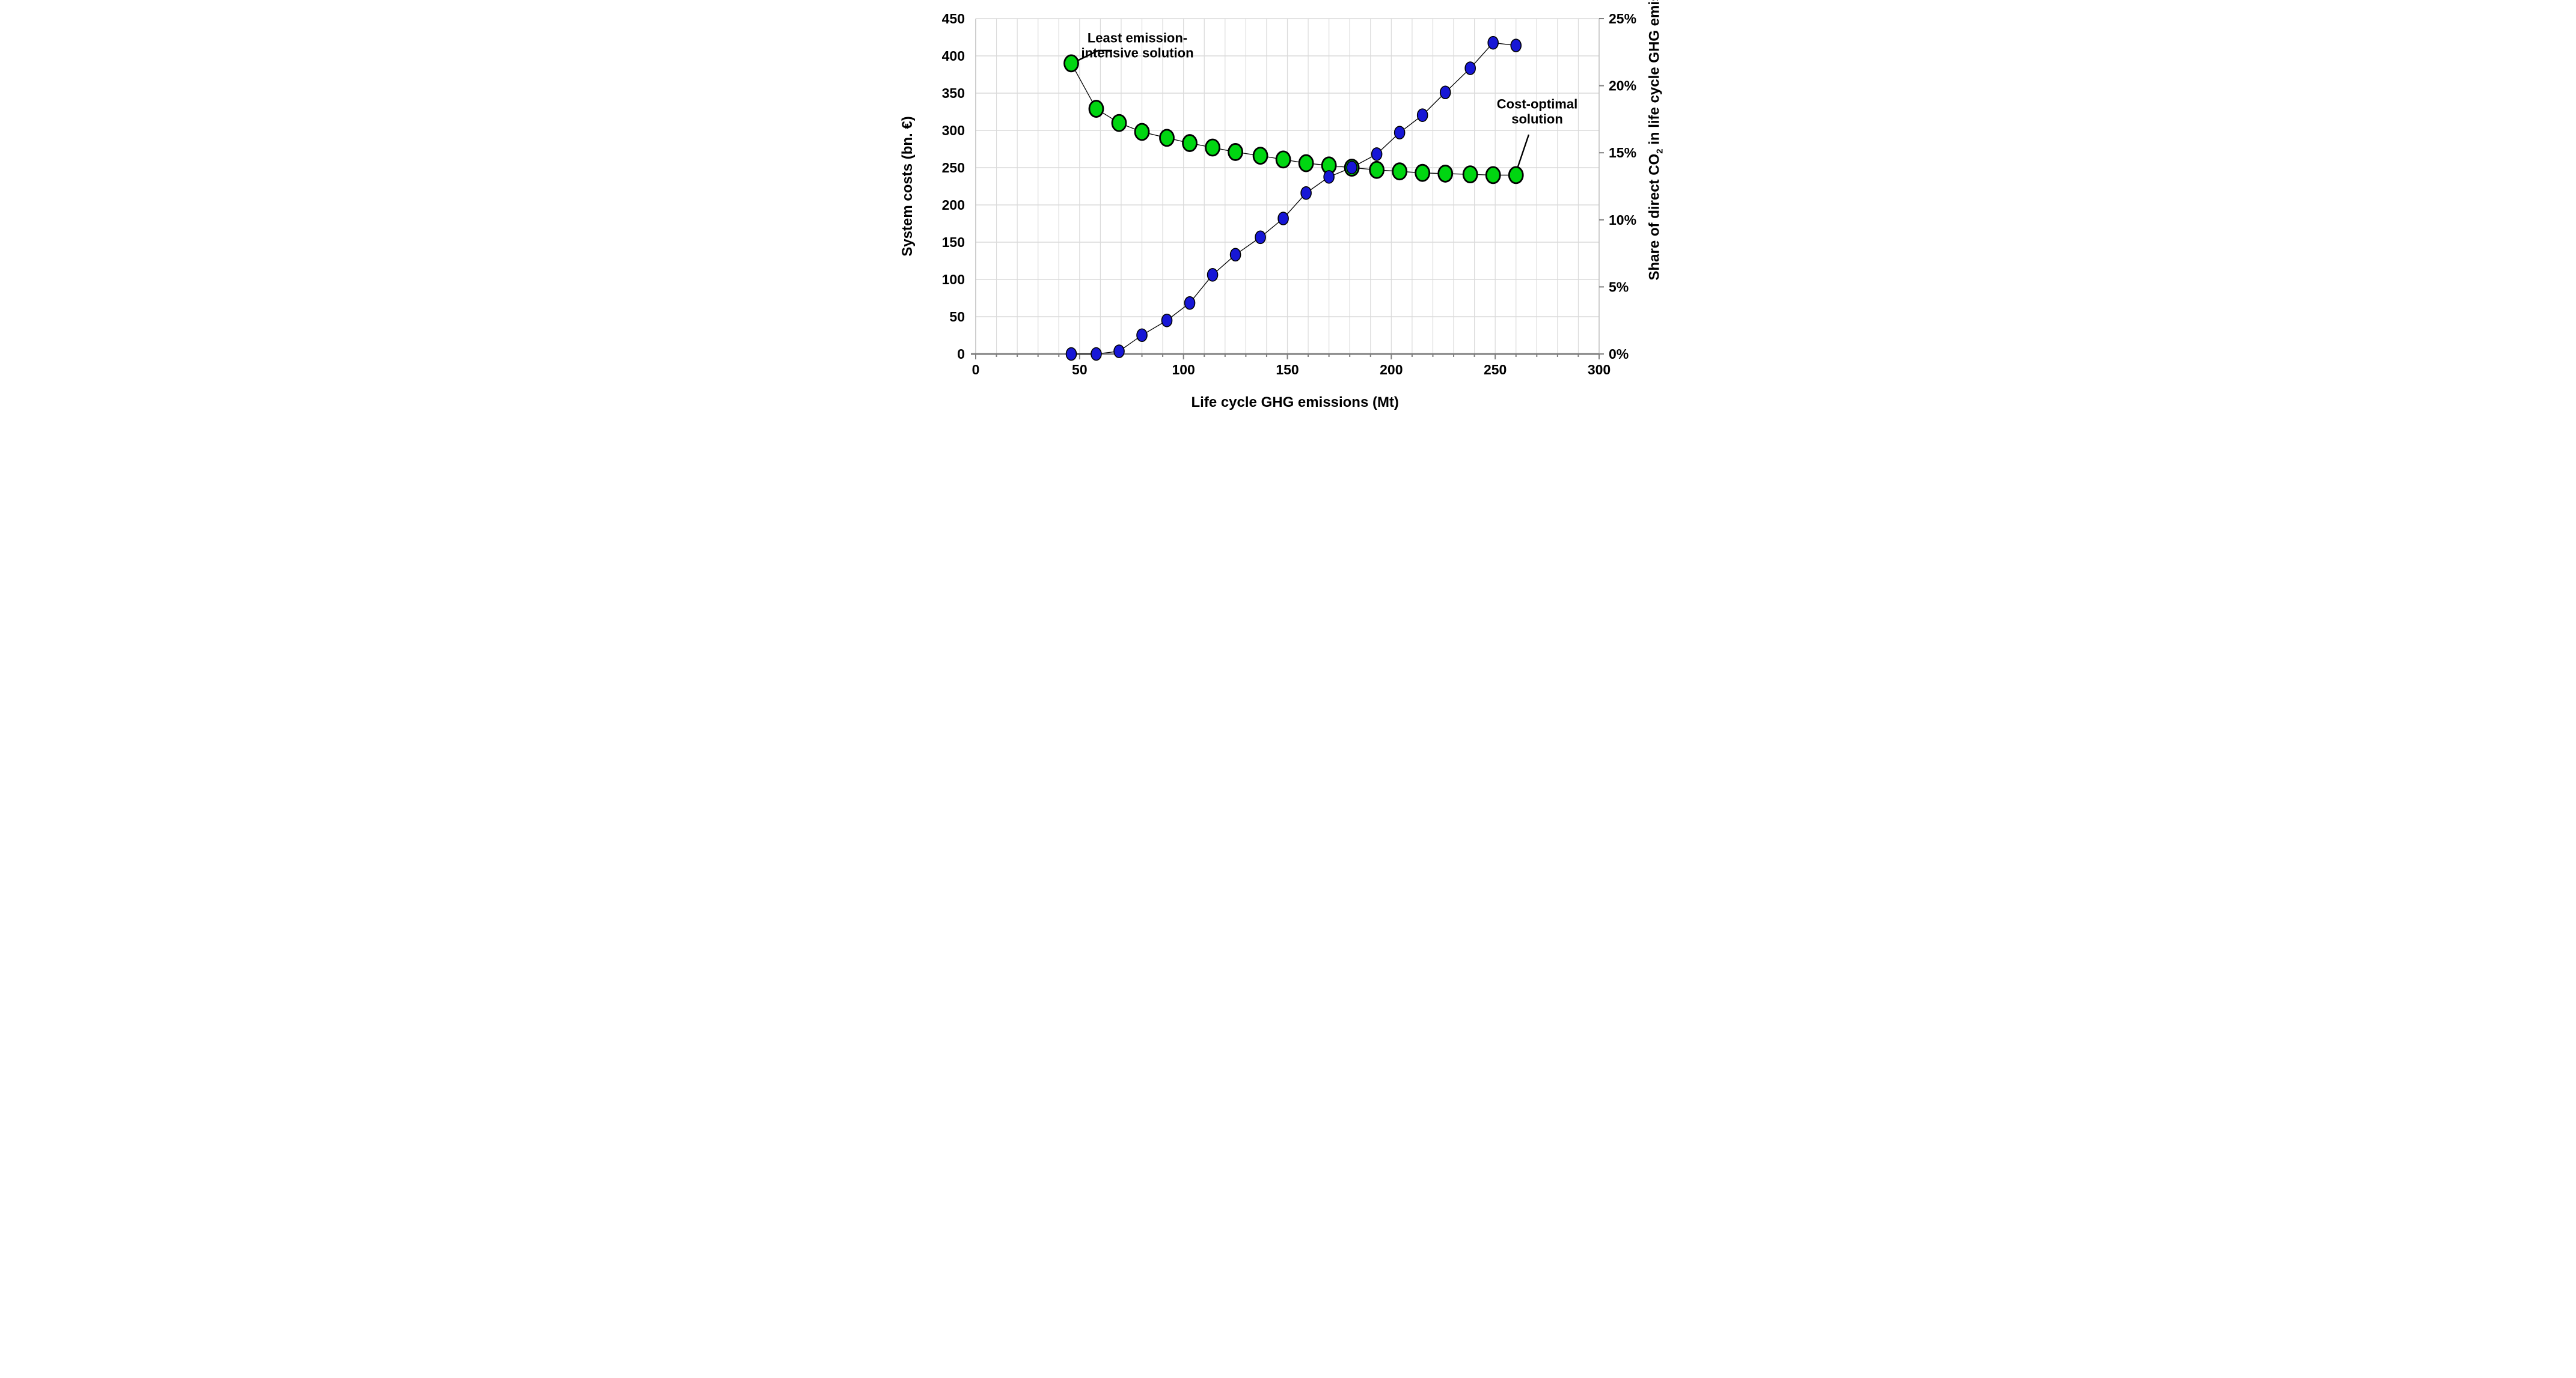 Image resolution: width=2576 pixels, height=1378 pixels. I want to click on x-tick-label: 100, so click(1183, 369).